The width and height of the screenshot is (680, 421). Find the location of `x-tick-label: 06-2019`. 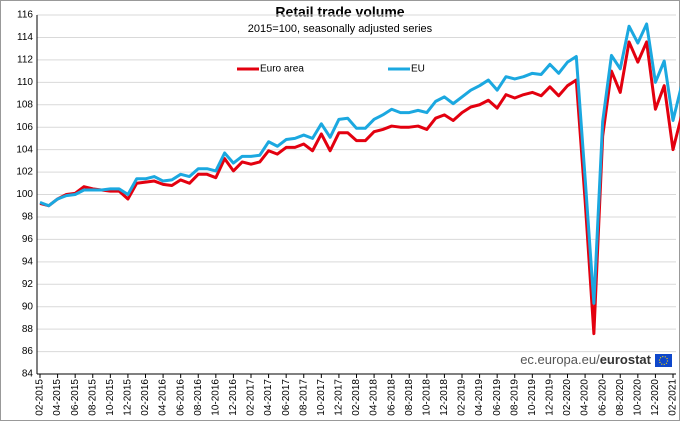

x-tick-label: 06-2019 is located at coordinates (497, 397).